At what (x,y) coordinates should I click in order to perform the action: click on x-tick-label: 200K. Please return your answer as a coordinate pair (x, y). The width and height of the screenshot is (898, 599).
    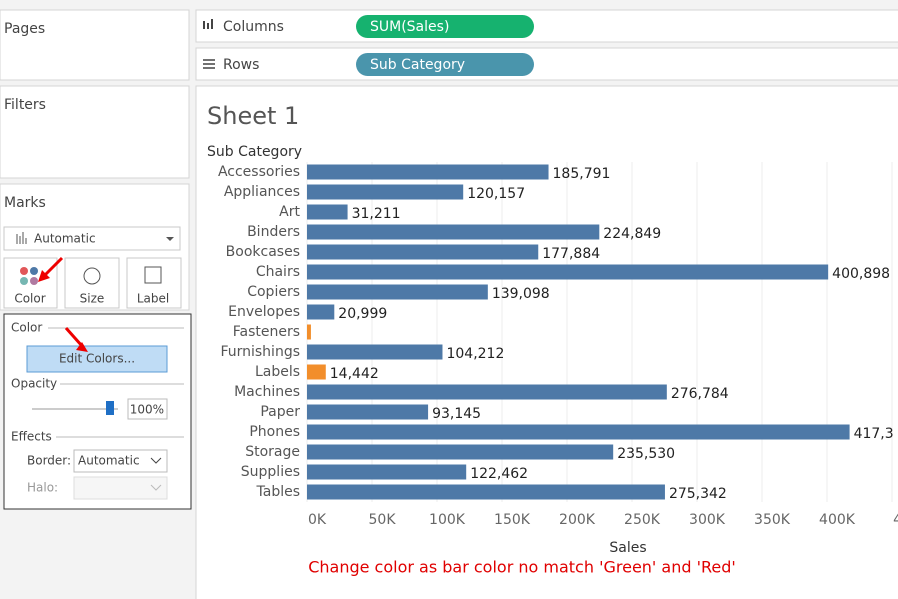
    Looking at the image, I should click on (577, 520).